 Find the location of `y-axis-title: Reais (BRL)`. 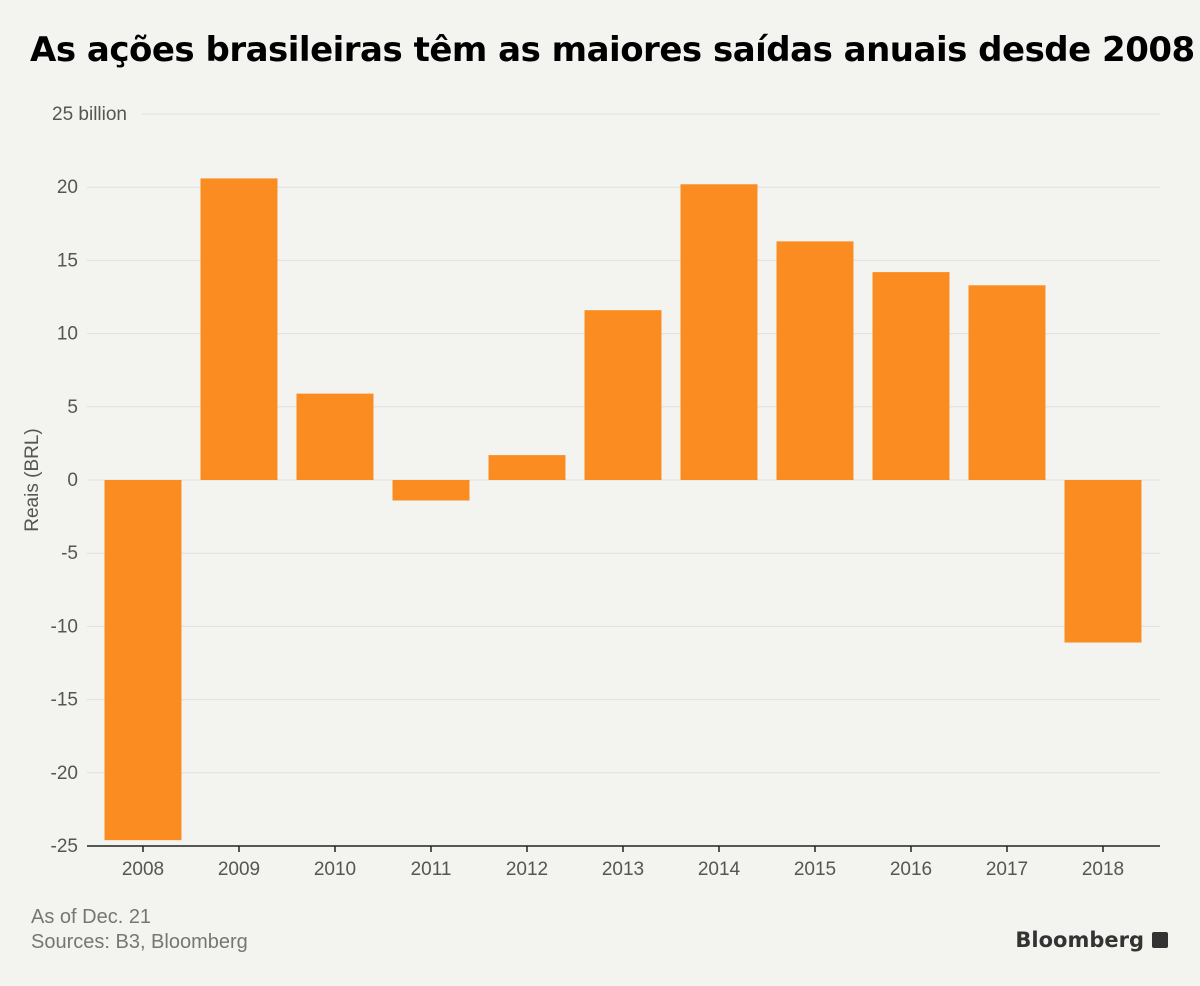

y-axis-title: Reais (BRL) is located at coordinates (32, 479).